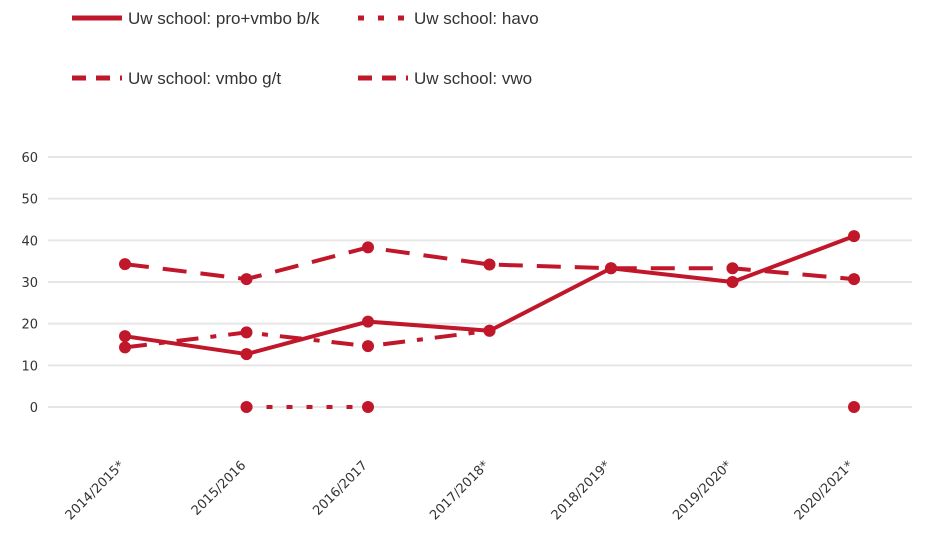  Describe the element at coordinates (476, 18) in the screenshot. I see `legend-label: Uw school: havo` at that location.